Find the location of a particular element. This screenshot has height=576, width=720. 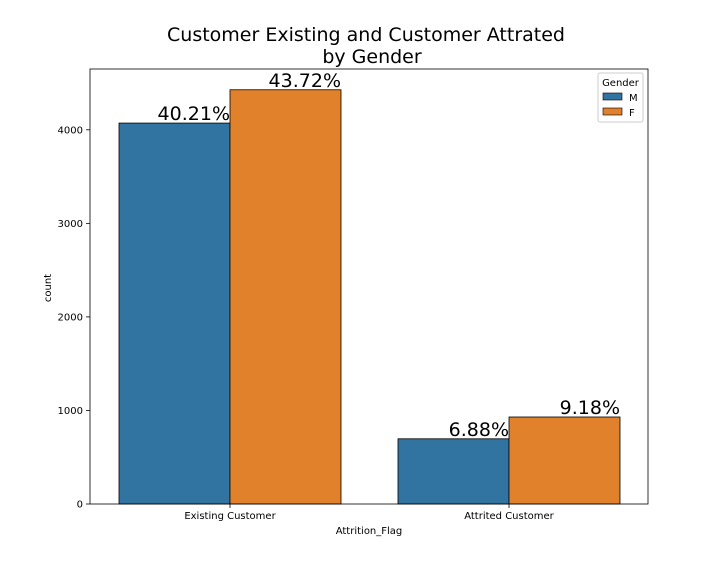

y-axis: 0 1000 2000 3000 4000 is located at coordinates (74, 318).